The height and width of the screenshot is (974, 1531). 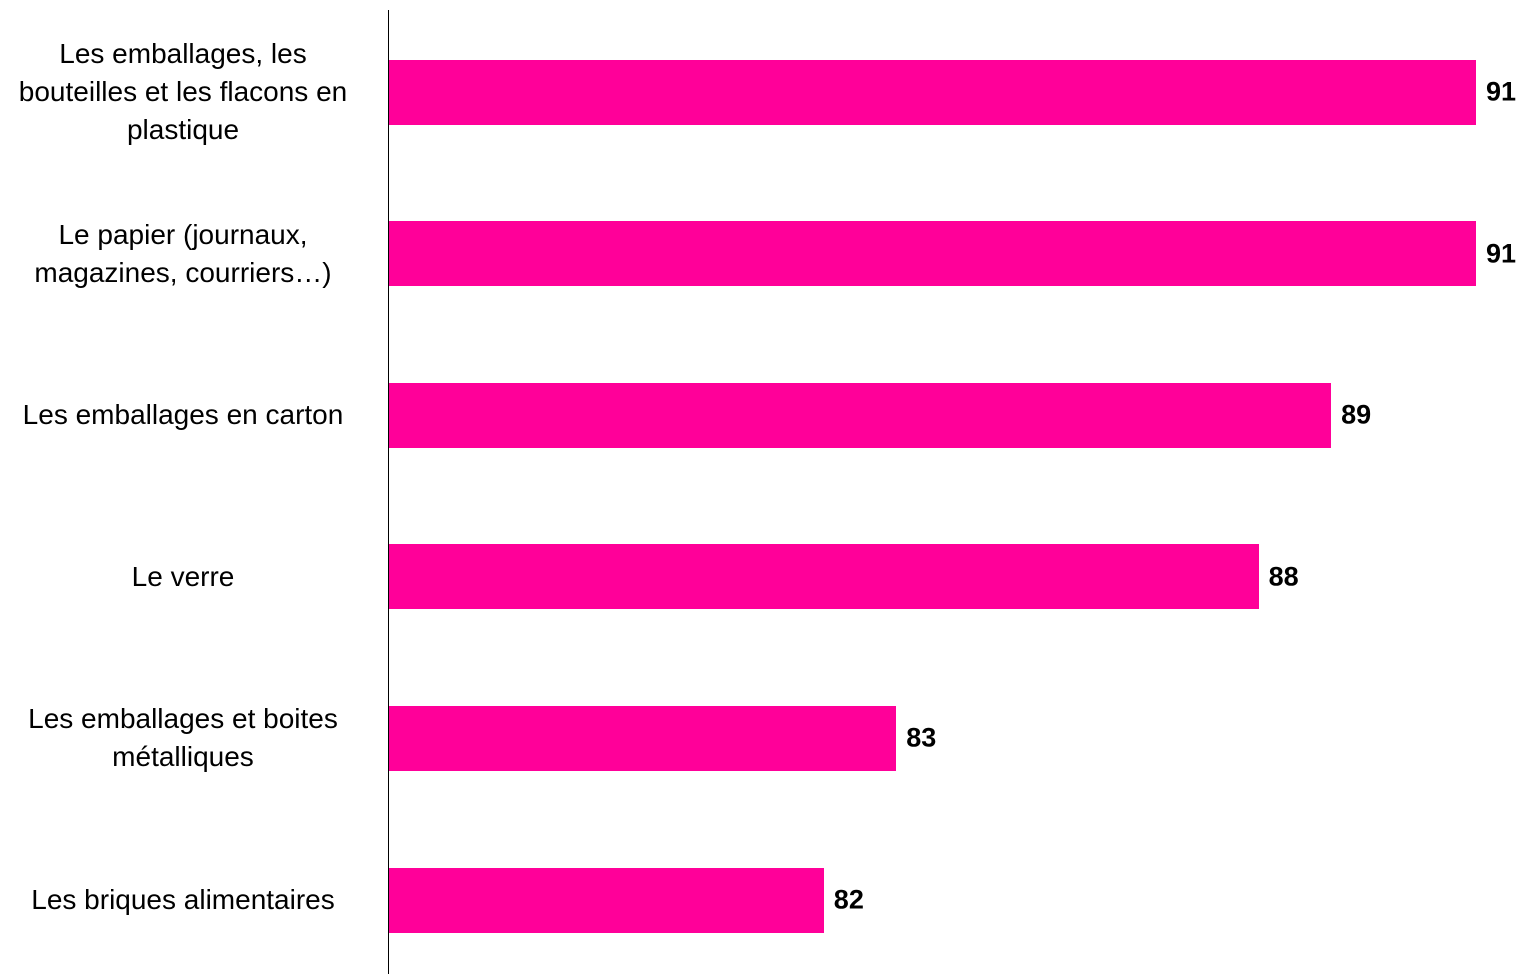 I want to click on value-label-1: 91, so click(x=1501, y=253).